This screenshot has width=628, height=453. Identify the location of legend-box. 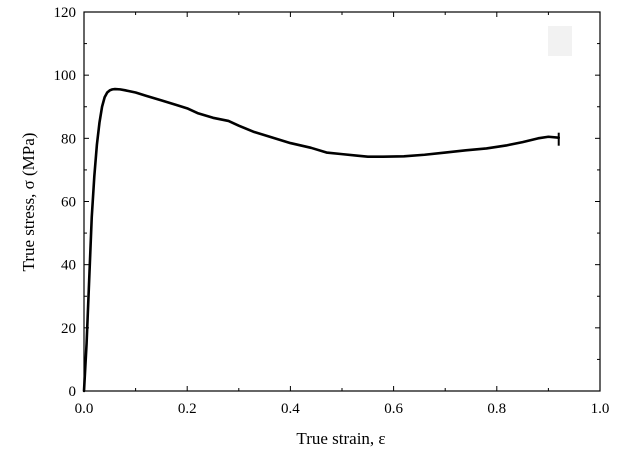
(560, 41).